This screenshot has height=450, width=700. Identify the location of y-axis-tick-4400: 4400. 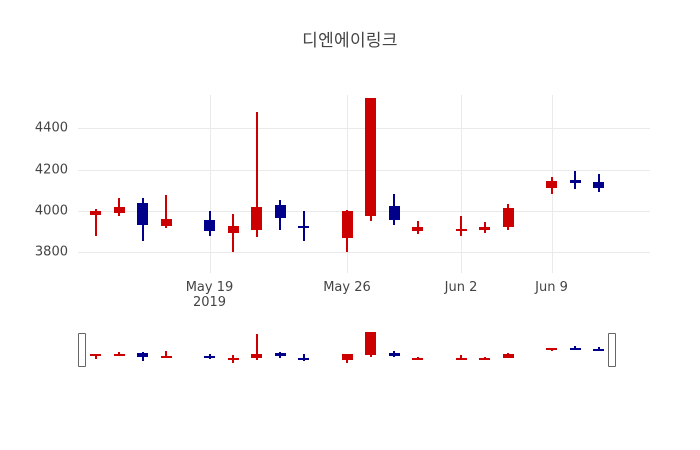
(51, 128).